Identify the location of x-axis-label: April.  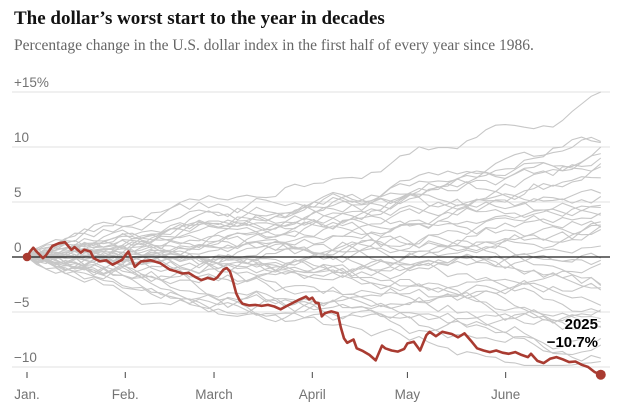
(312, 394).